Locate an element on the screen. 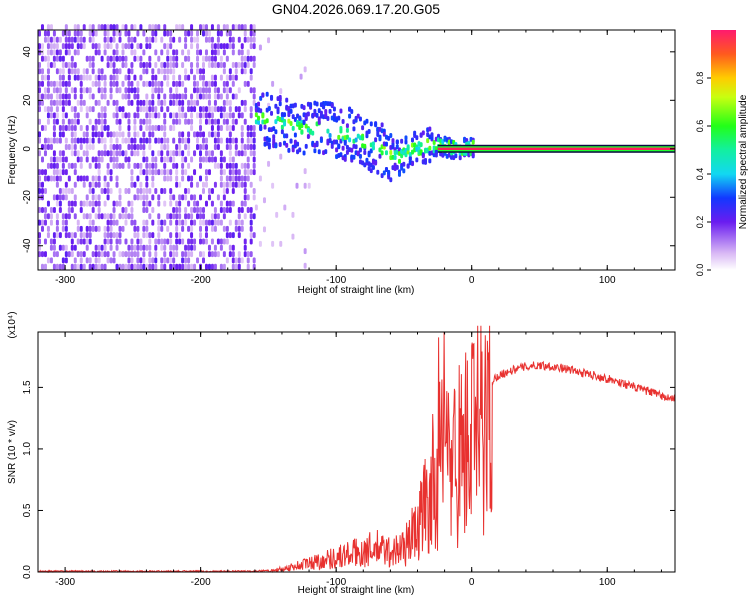 The image size is (750, 600). y-tick-label: -40 is located at coordinates (27, 245).